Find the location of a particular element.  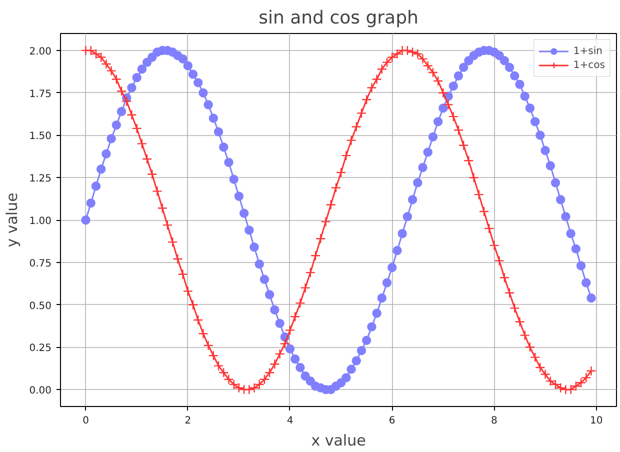

y-tick-label: 0.50 is located at coordinates (40, 306).